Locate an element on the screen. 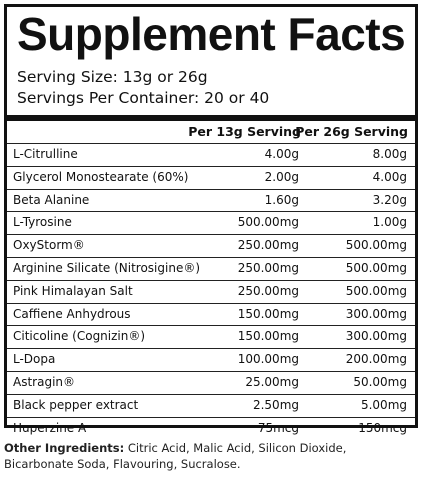 The height and width of the screenshot is (480, 426). amount-26g: 5.00mg is located at coordinates (383, 404).